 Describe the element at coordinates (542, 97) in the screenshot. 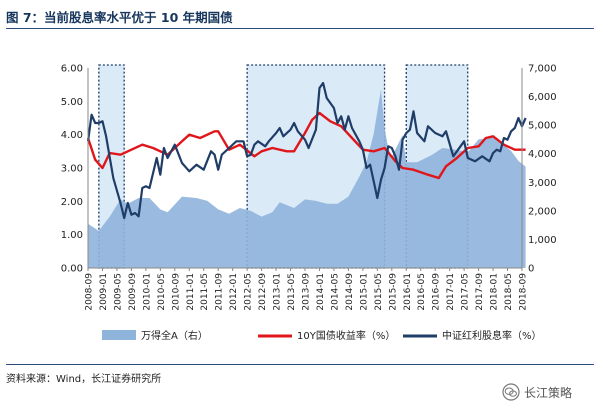

I see `right-tick-label: 6,000` at that location.